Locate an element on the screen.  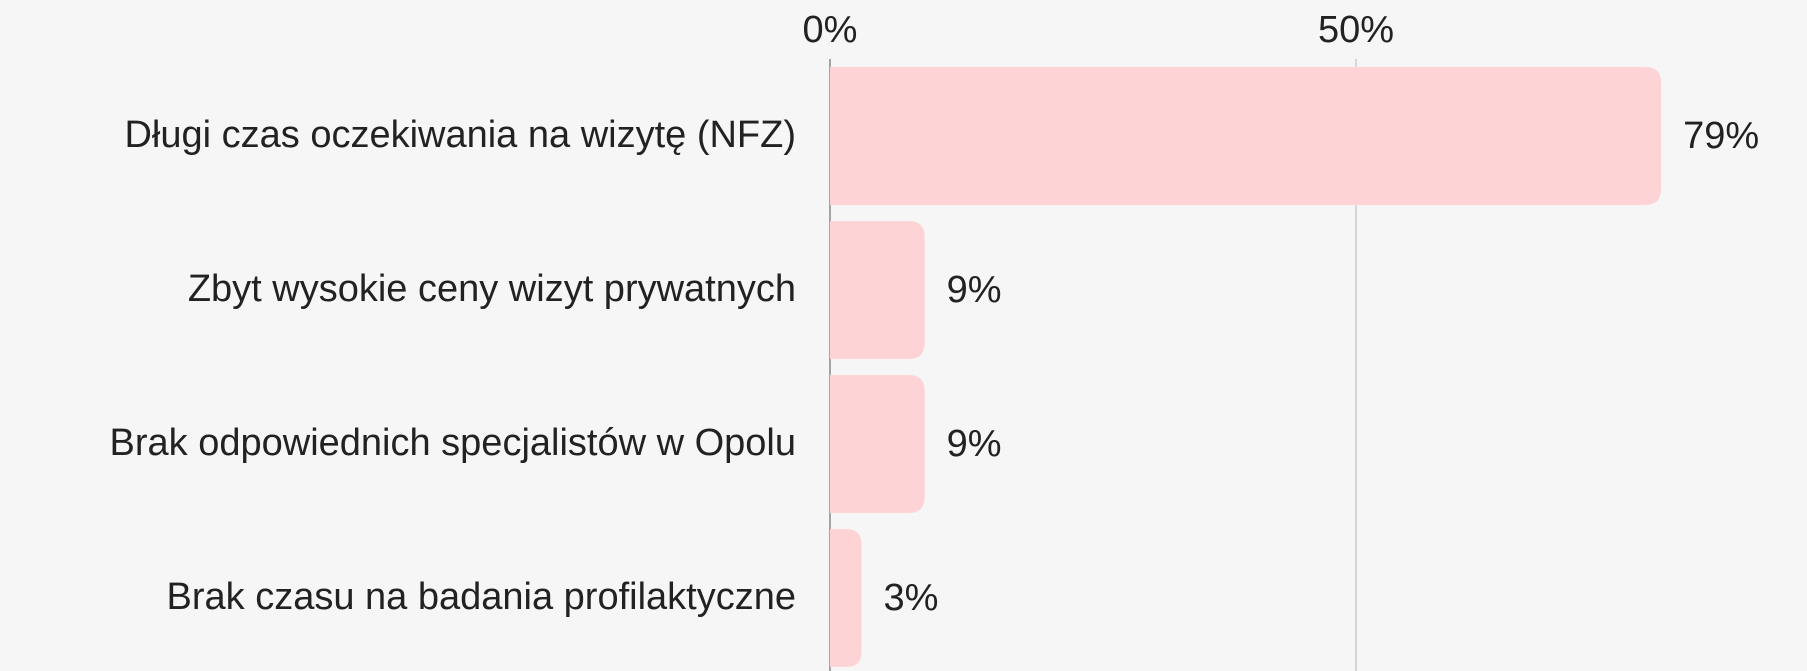
y-tick-label: Długi czas oczekiwania na wizytę (NFZ) is located at coordinates (460, 135).